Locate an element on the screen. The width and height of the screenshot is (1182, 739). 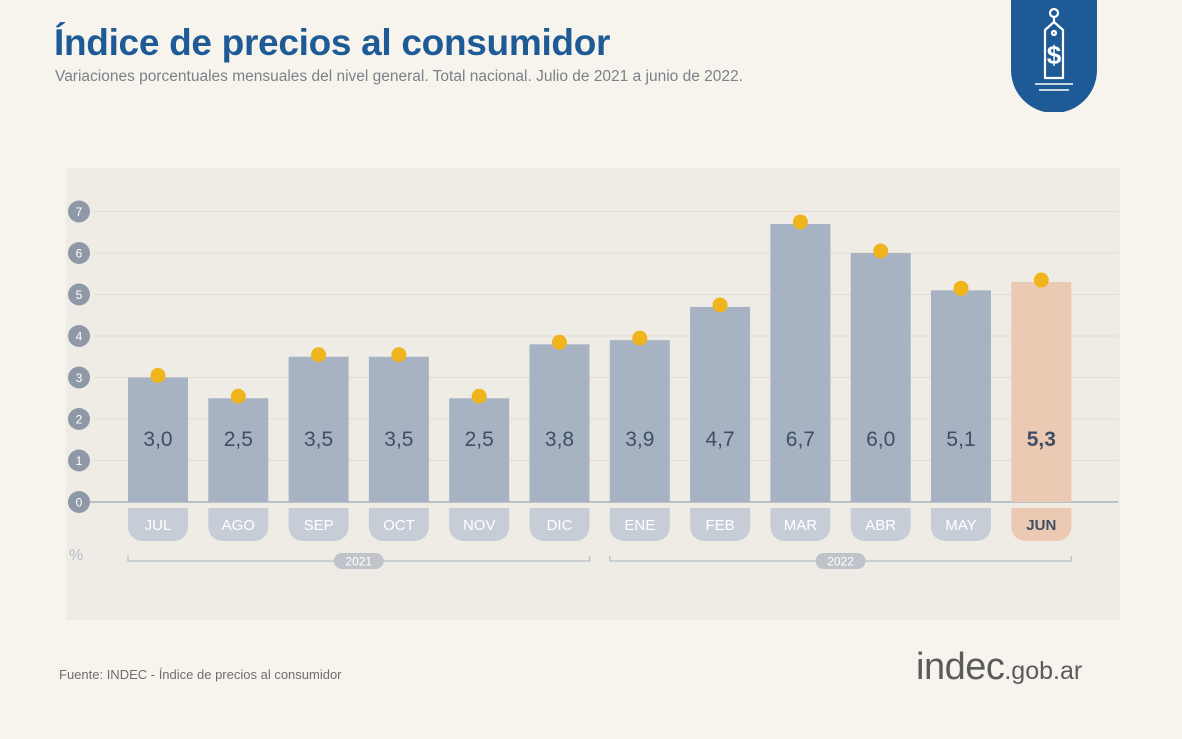
y-tick-label: 7 is located at coordinates (79, 212).